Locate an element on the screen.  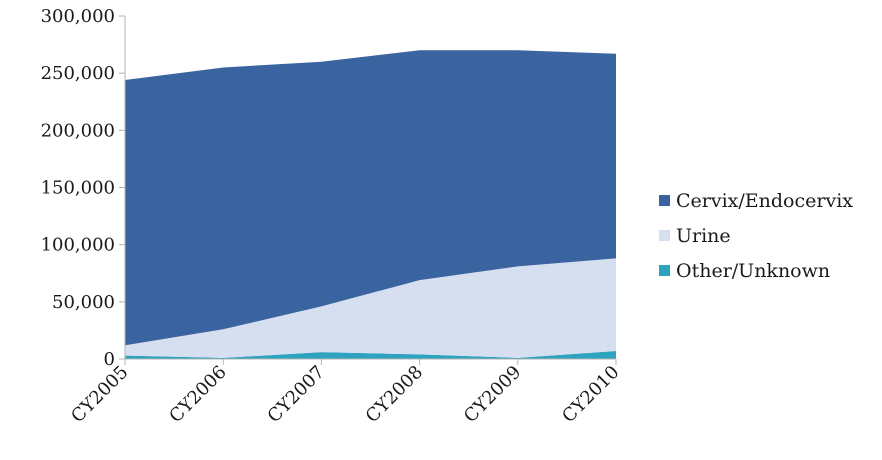
x-axis-ticks: CY2005 CY2006 CY2007 CY2008 CY2009 CY2010 is located at coordinates (345, 393).